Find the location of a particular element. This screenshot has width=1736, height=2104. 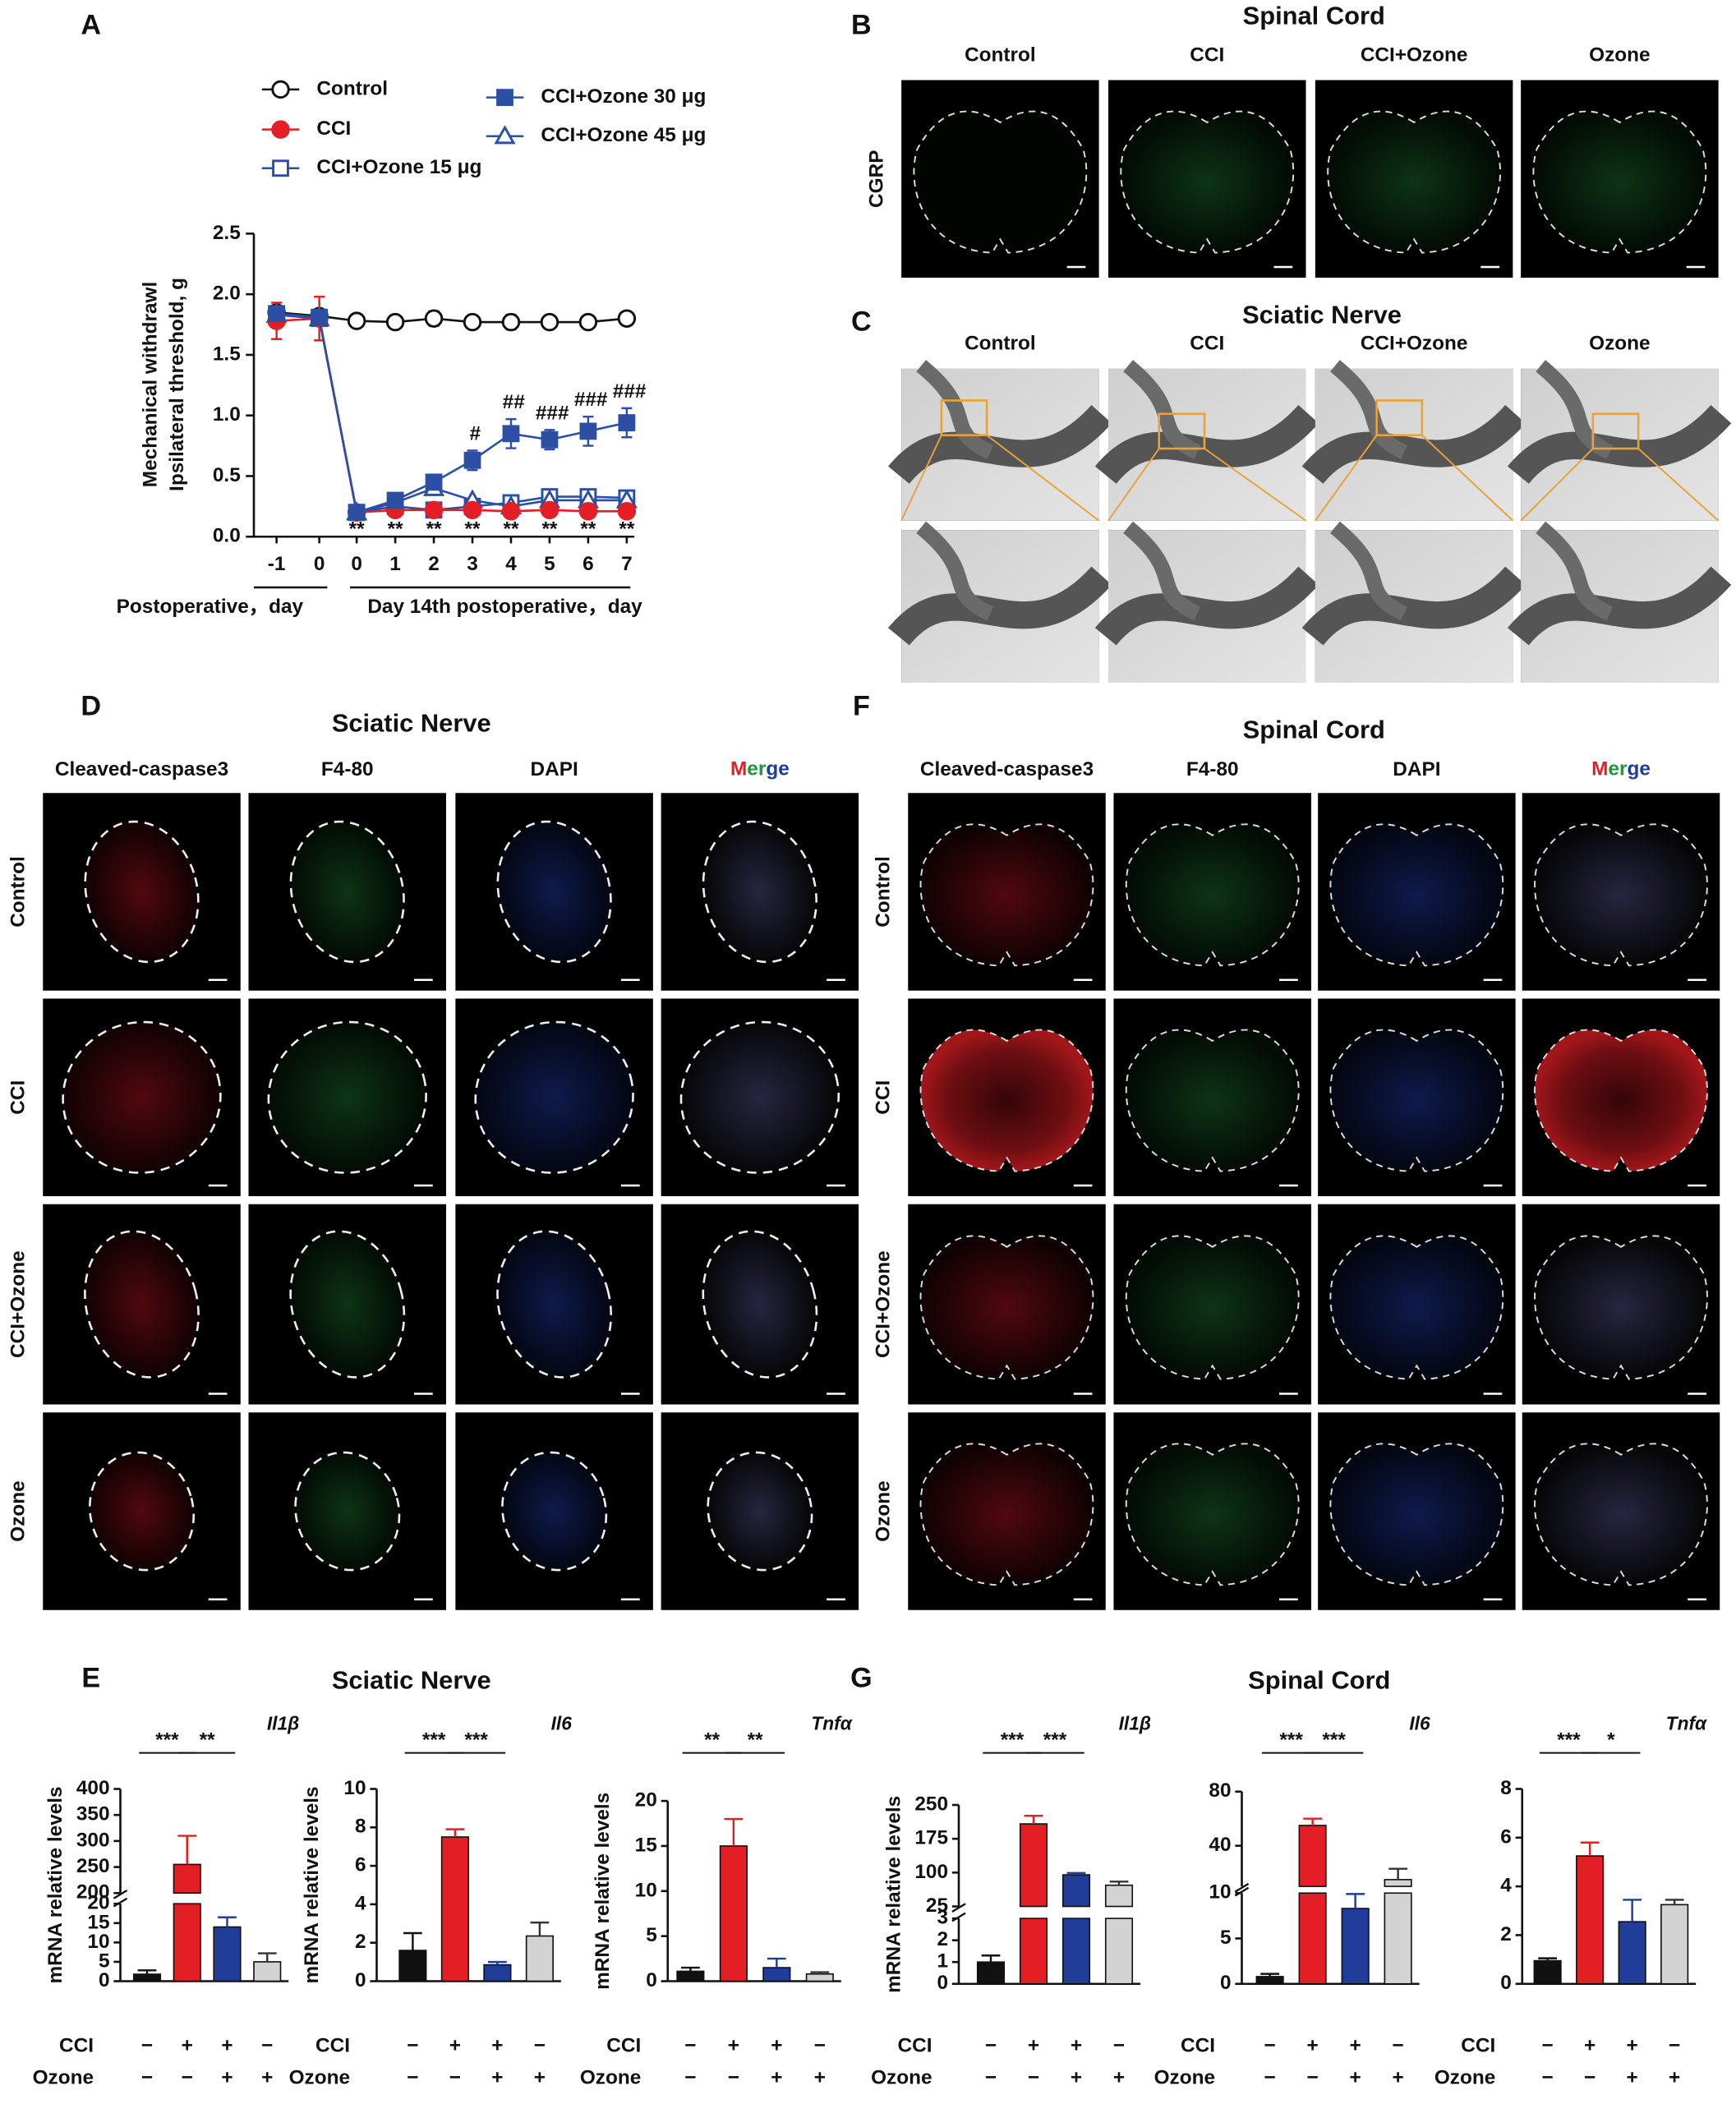

legend-label: CCI is located at coordinates (334, 128).